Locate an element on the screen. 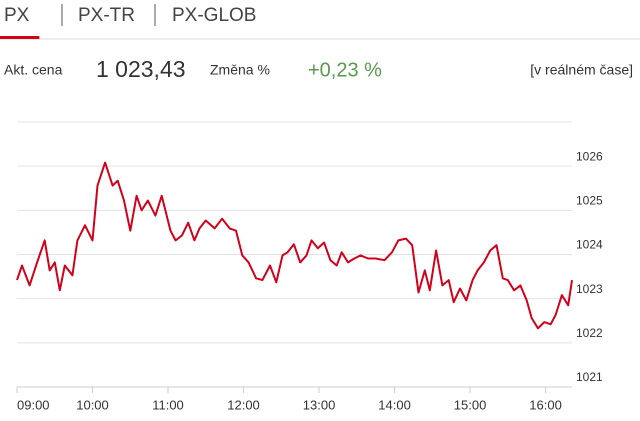 The height and width of the screenshot is (421, 640). change: +0,23 % is located at coordinates (345, 70).